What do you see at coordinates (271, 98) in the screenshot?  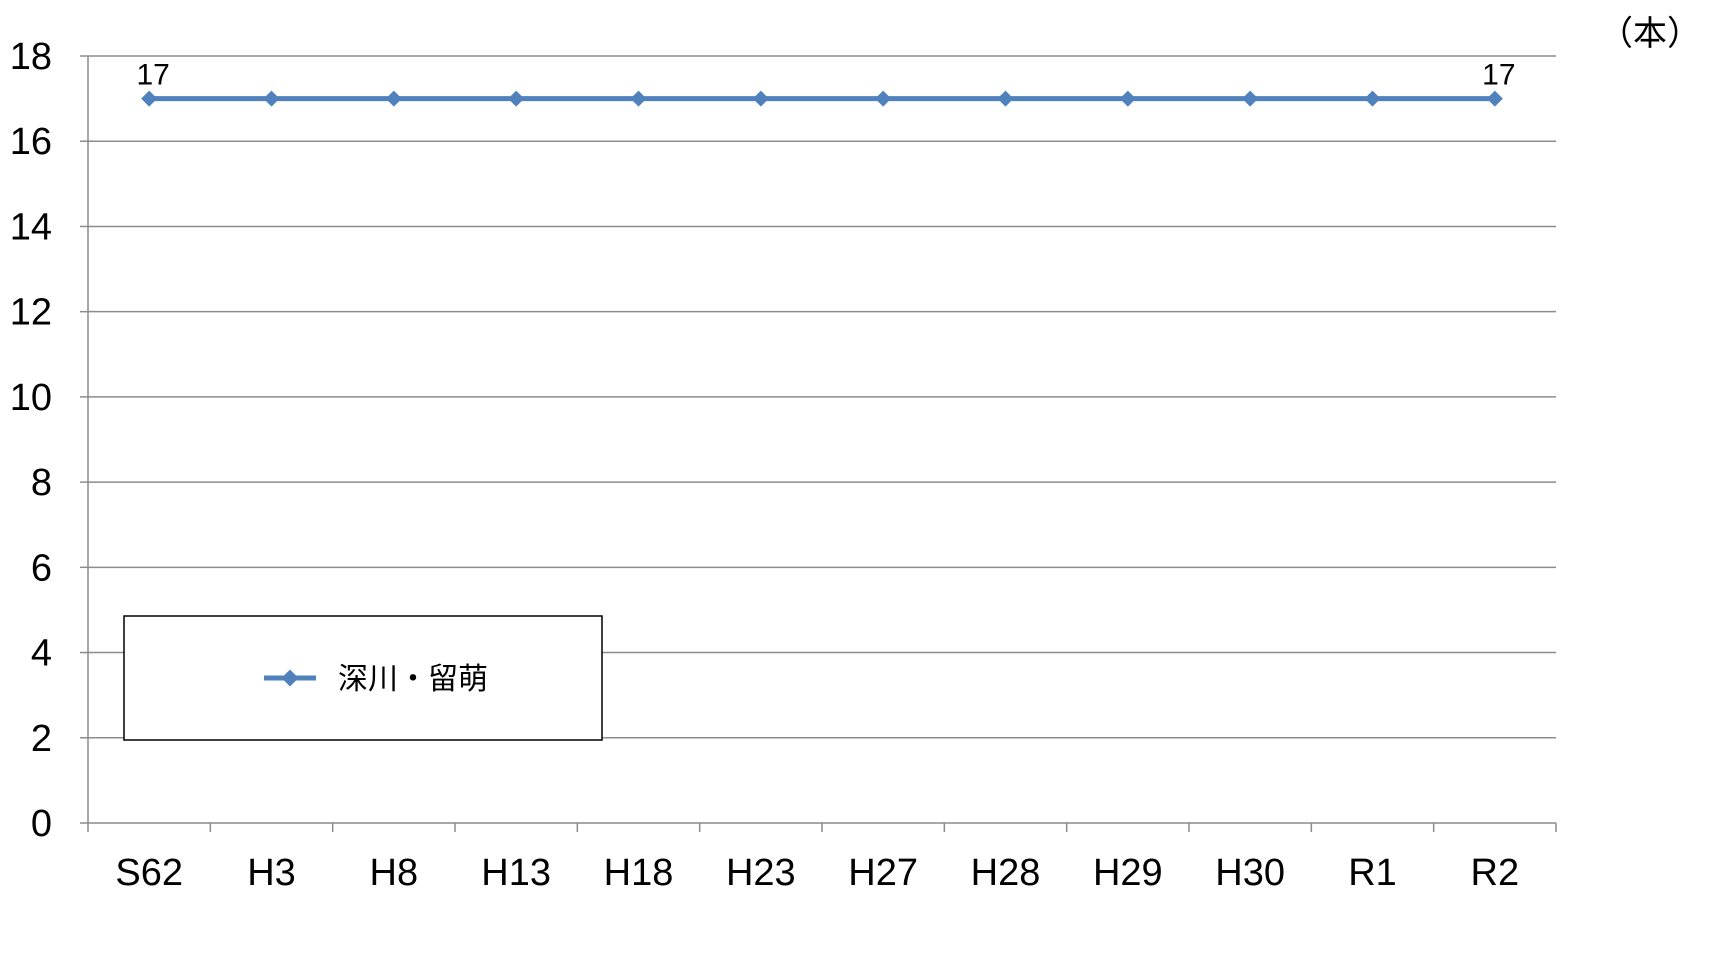 I see `data-point-H3` at bounding box center [271, 98].